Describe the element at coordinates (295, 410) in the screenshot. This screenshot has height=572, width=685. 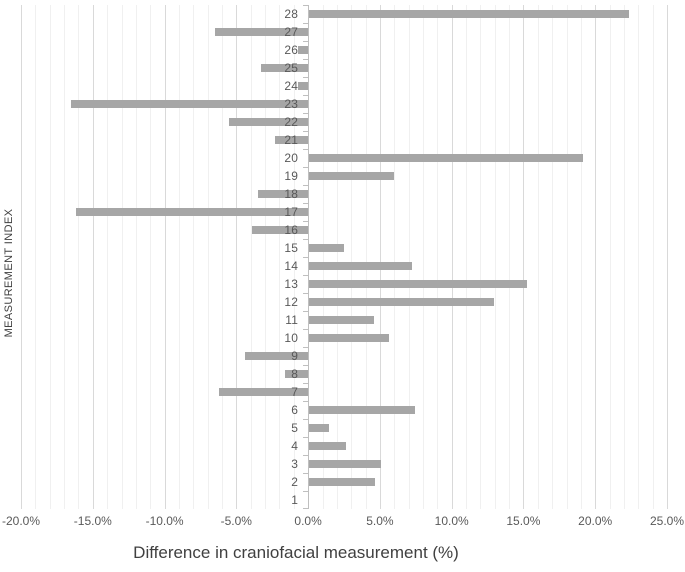
I see `category-label: 6` at that location.